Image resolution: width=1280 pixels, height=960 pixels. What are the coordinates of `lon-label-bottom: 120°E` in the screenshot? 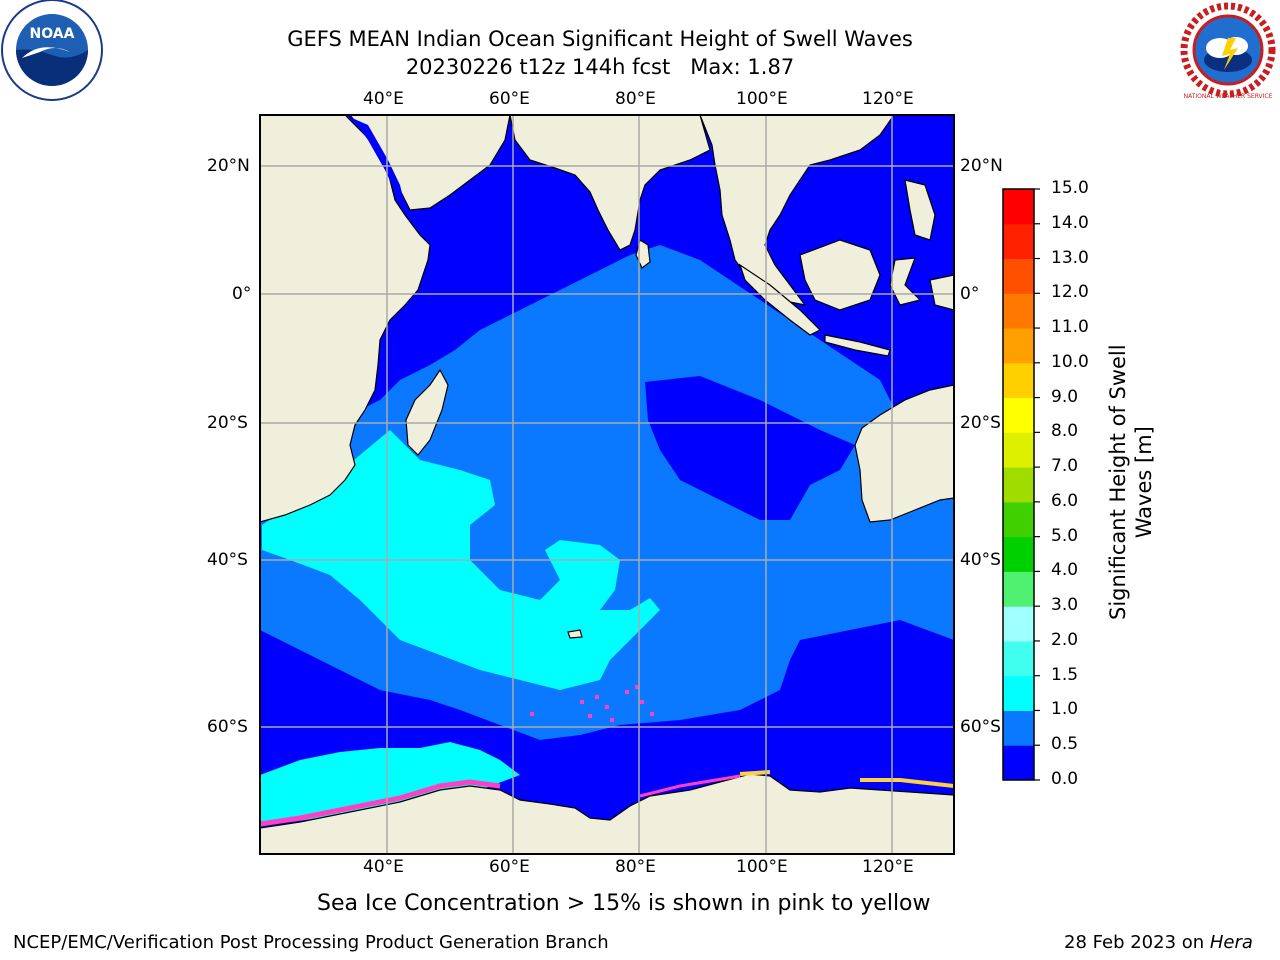 It's located at (888, 867).